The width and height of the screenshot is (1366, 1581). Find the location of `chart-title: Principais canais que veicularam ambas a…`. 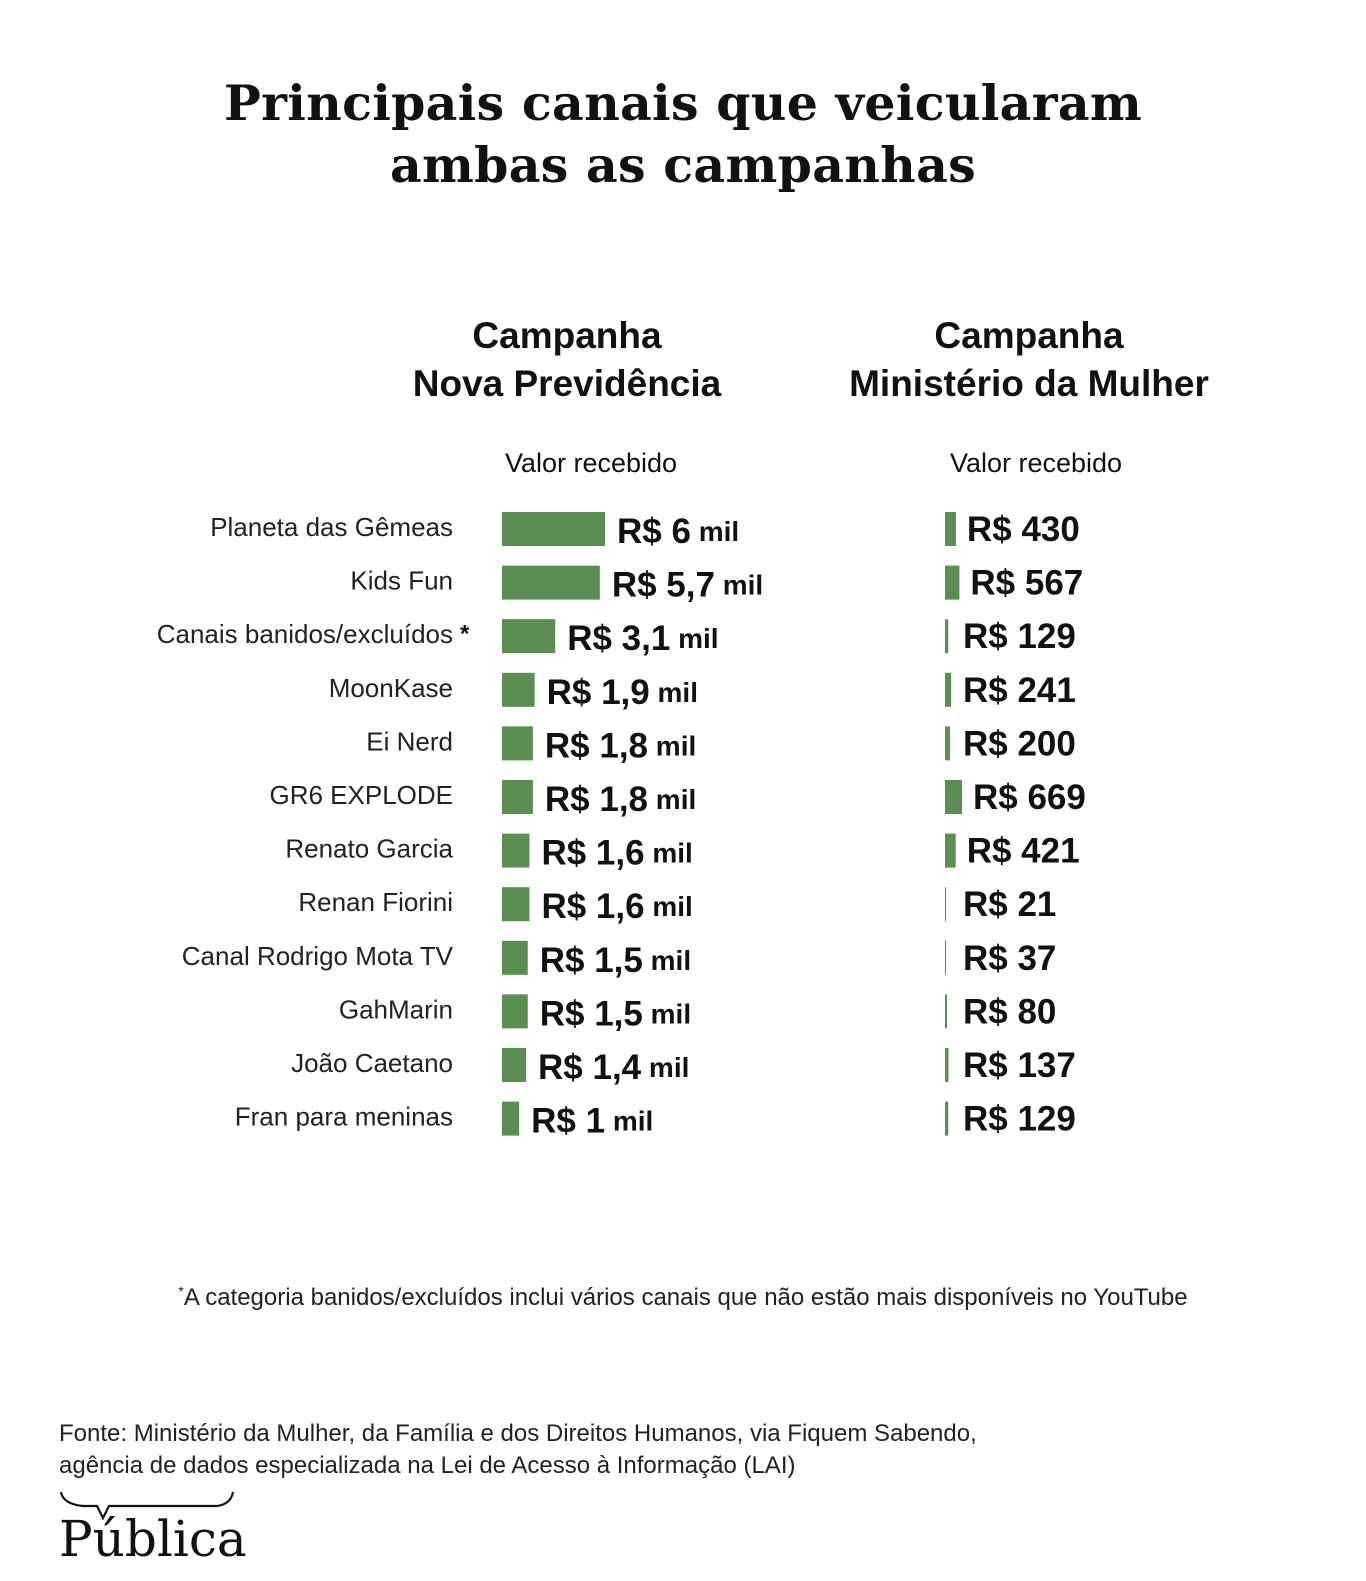

chart-title: Principais canais que veicularam ambas a… is located at coordinates (683, 134).